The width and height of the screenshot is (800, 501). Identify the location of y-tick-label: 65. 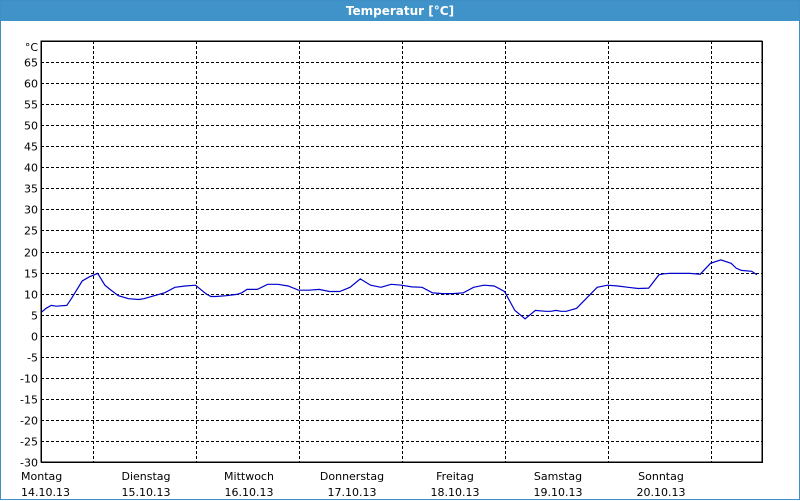
(31, 63).